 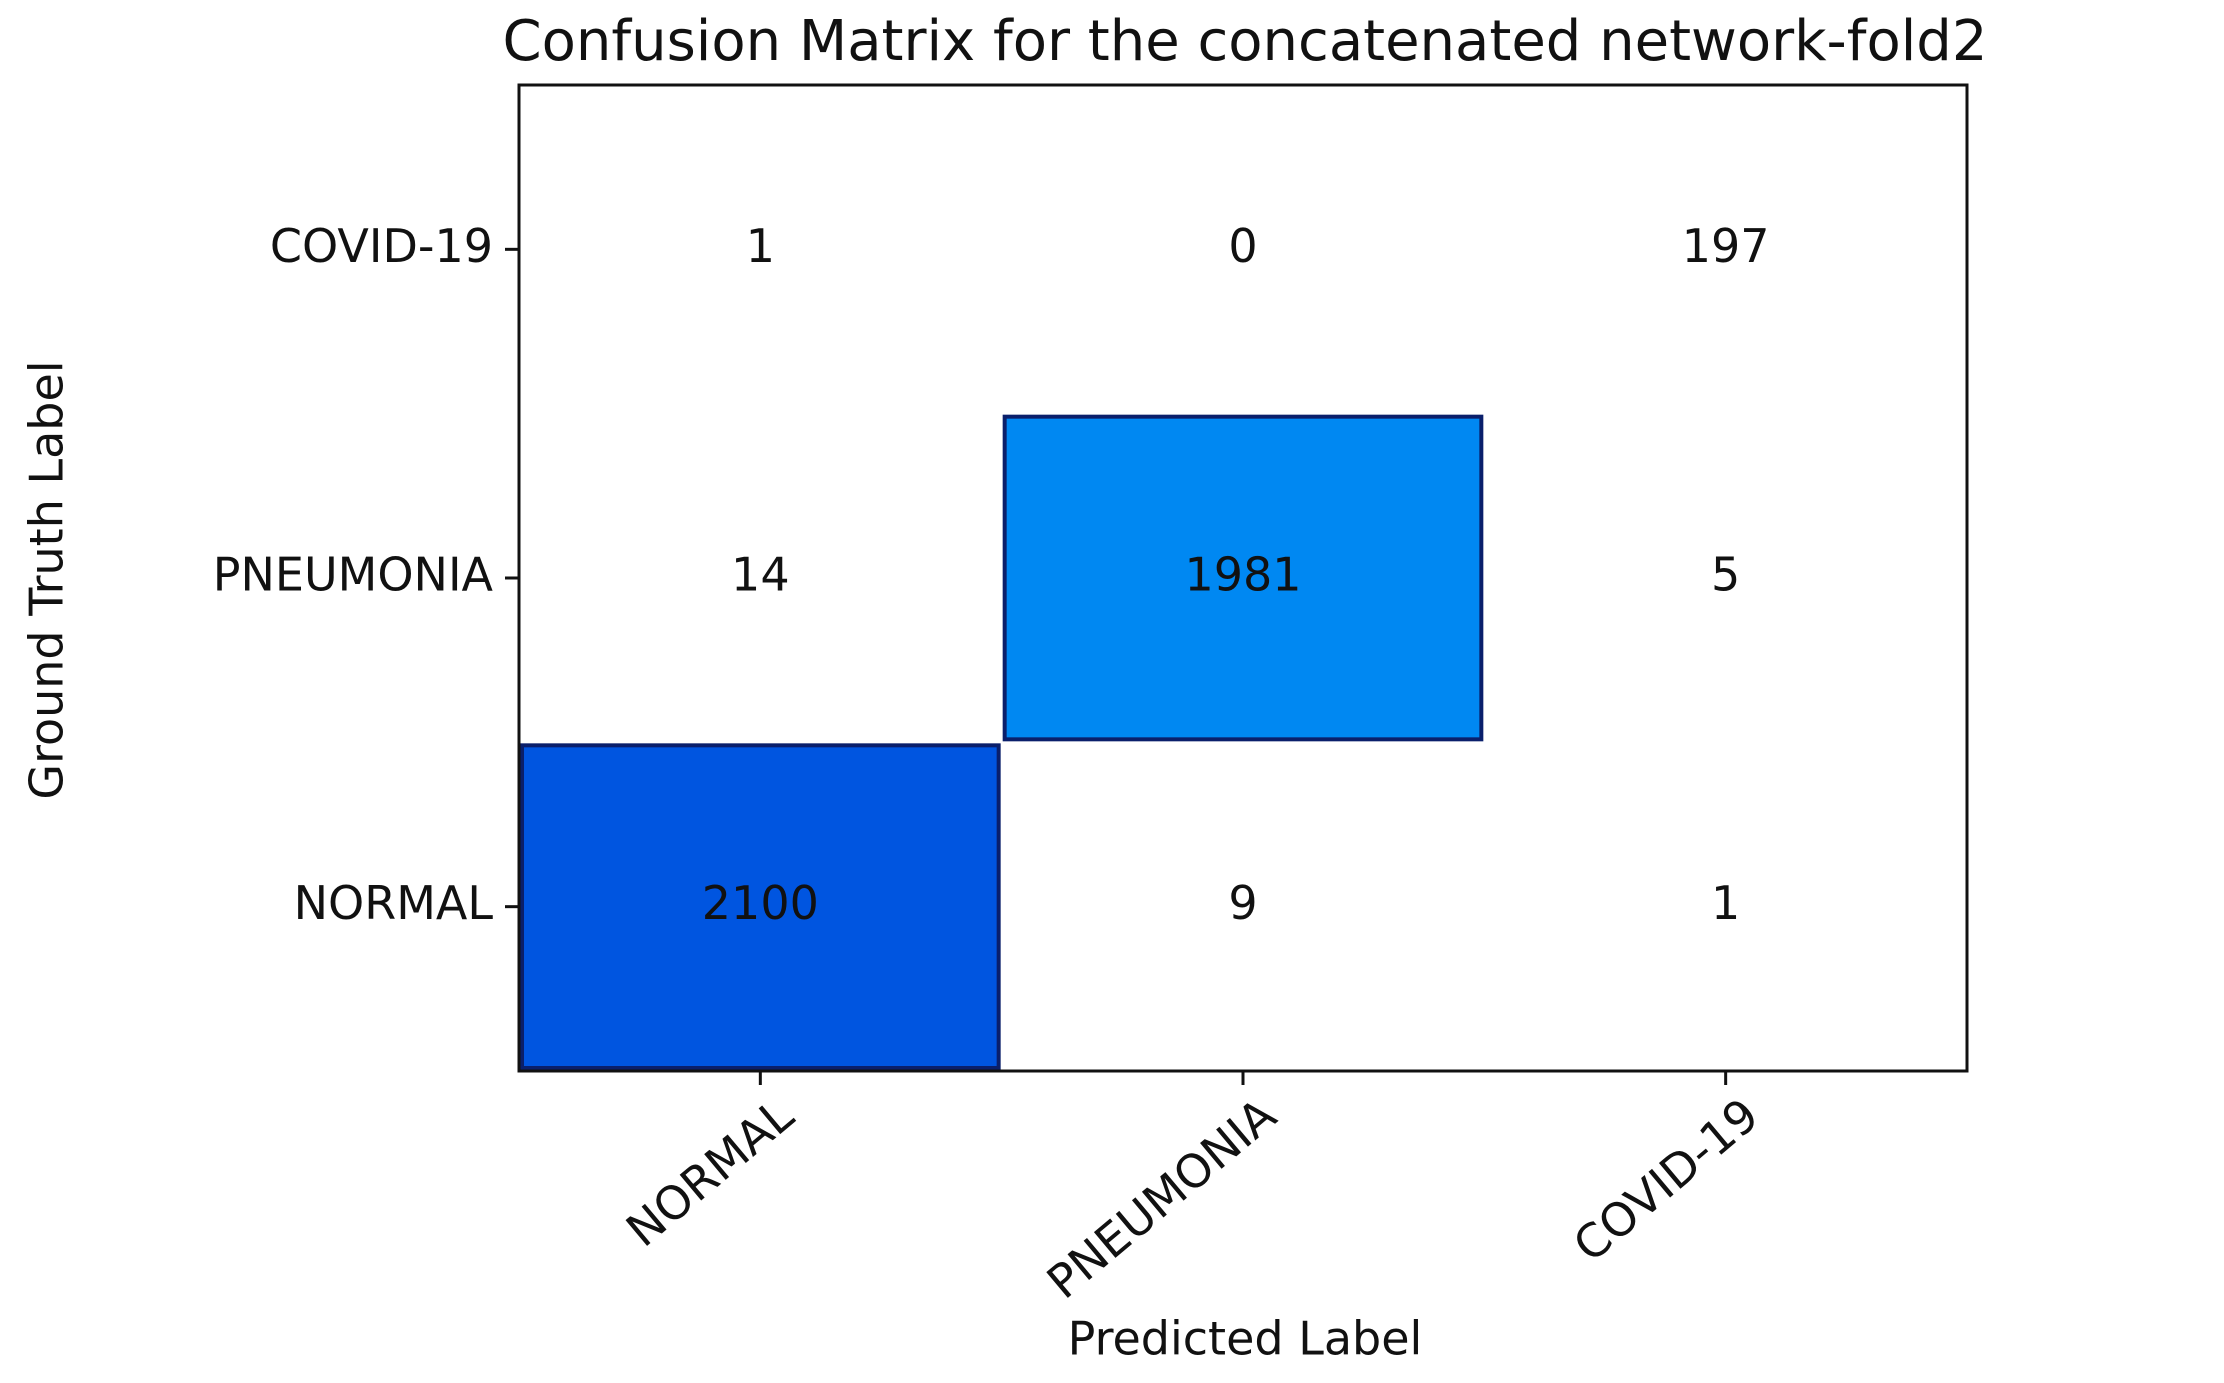 I want to click on cell-label: 5, so click(x=1725, y=575).